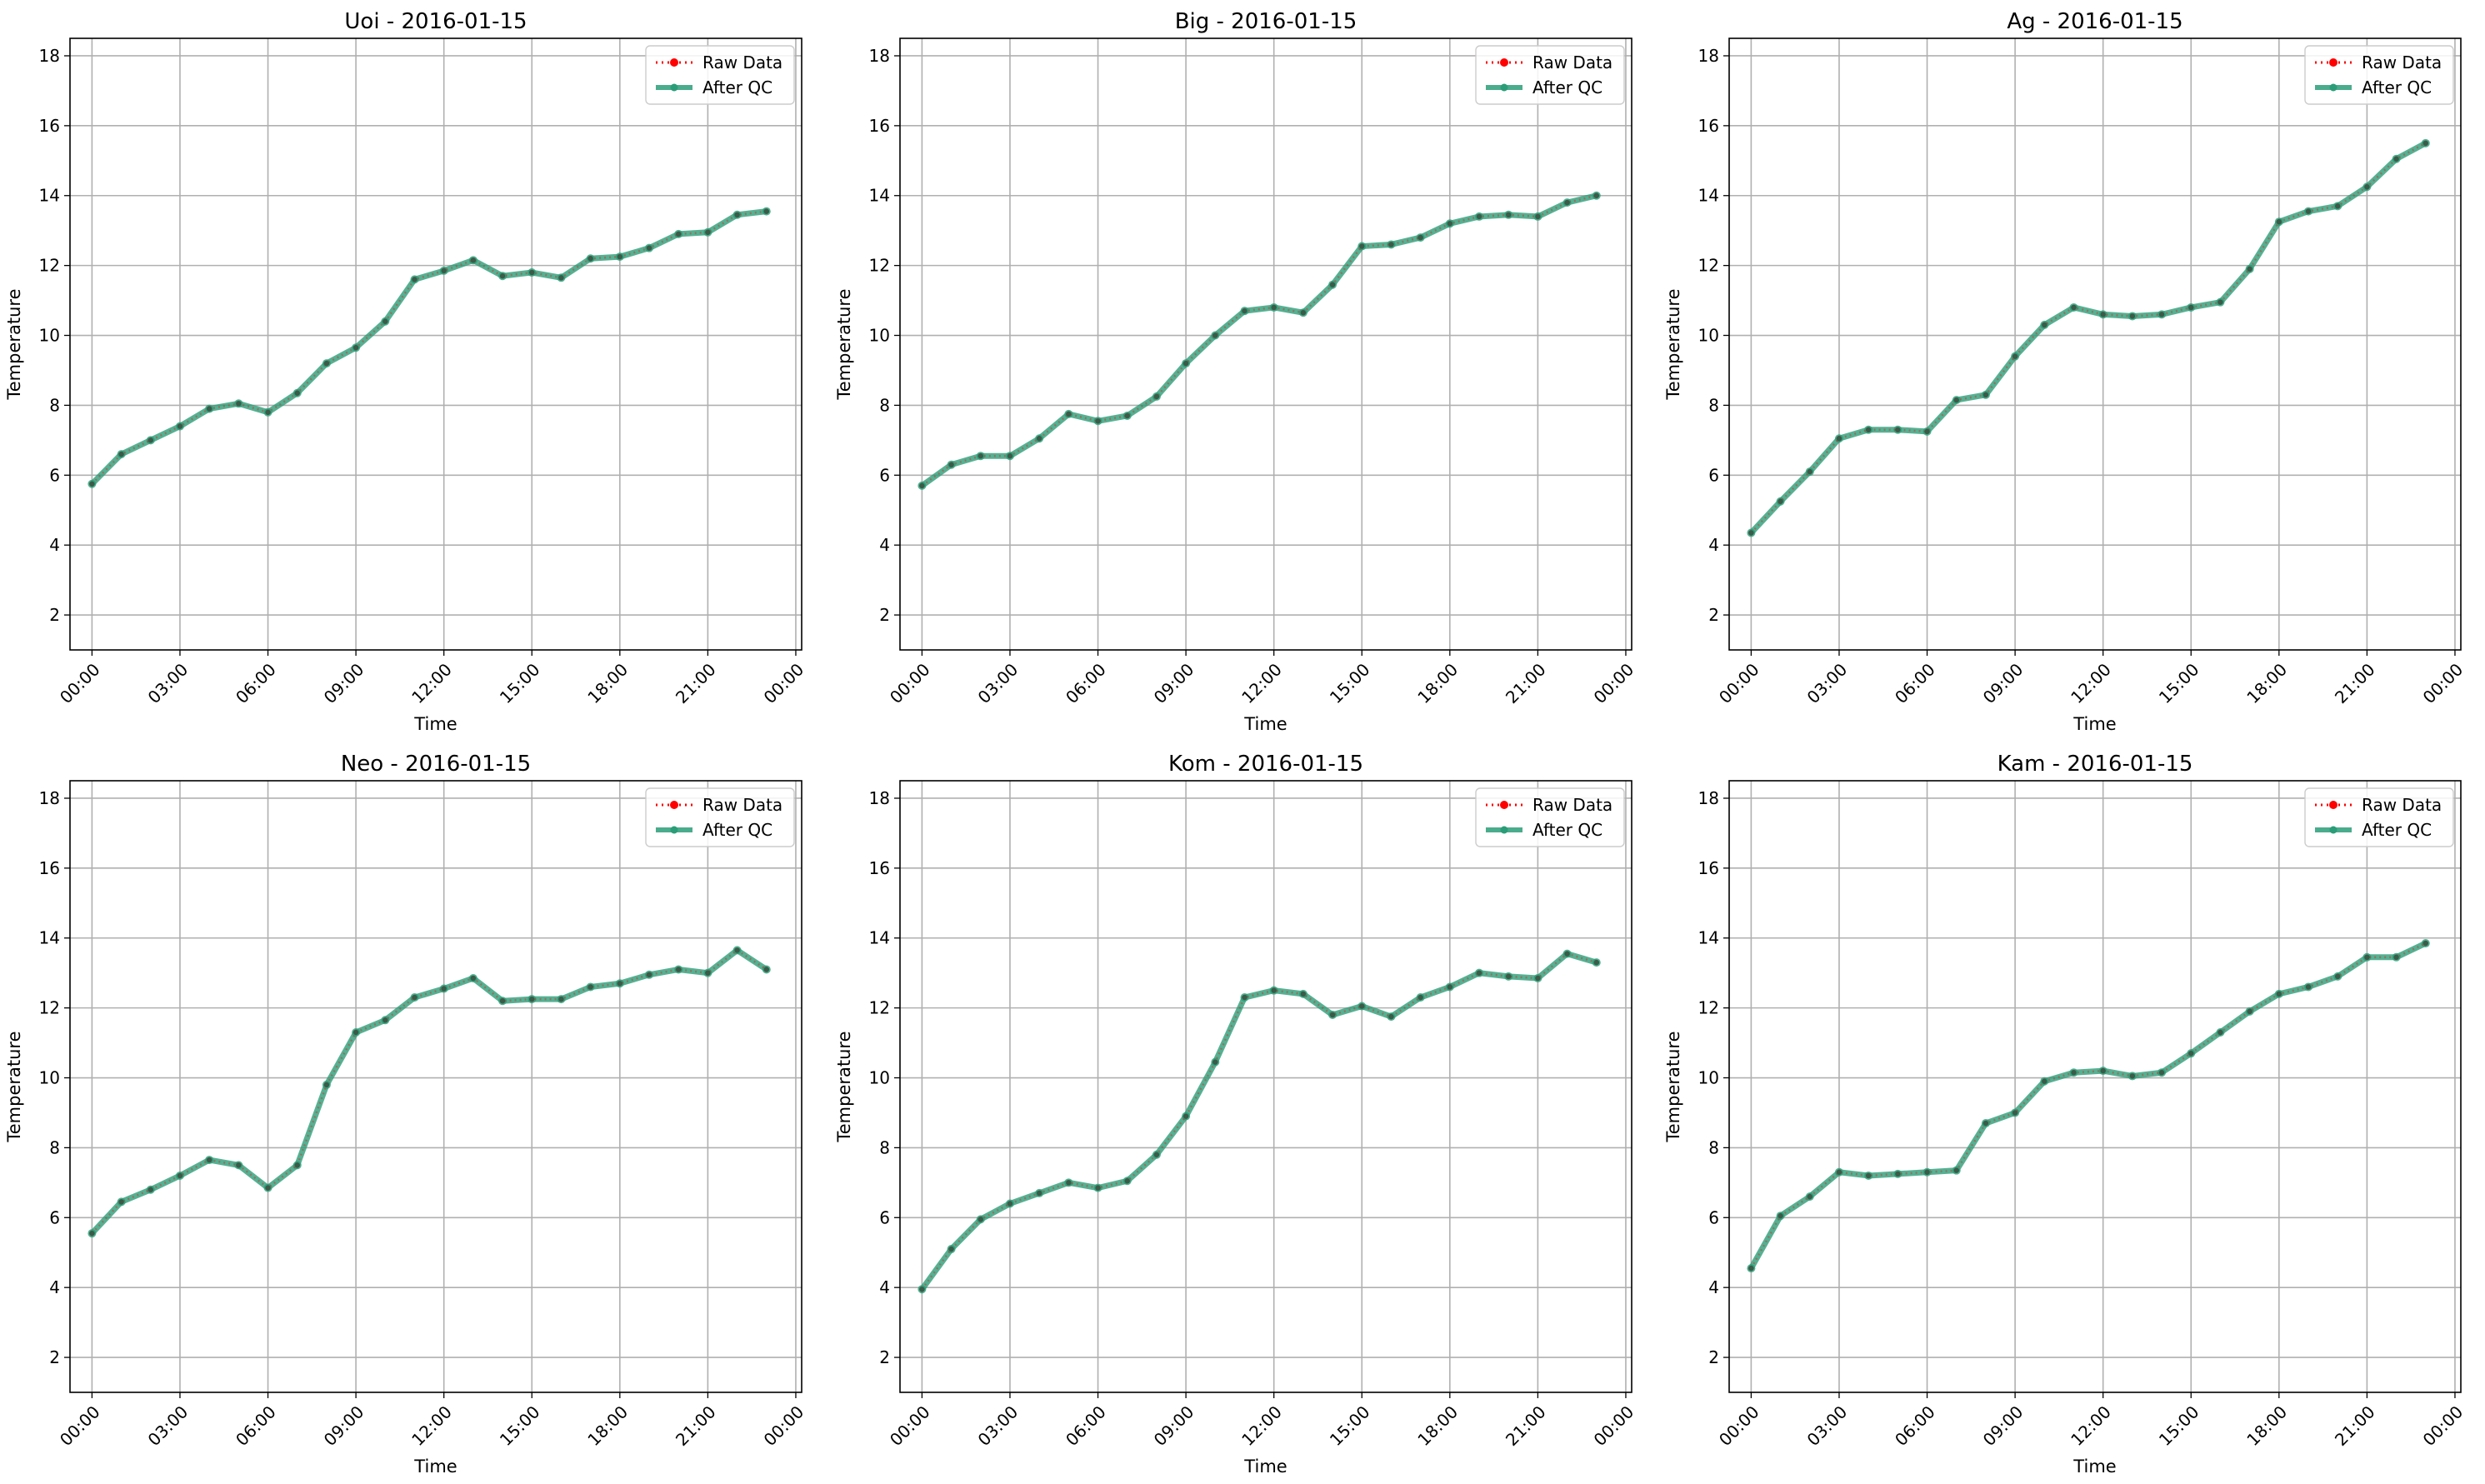 The width and height of the screenshot is (2485, 1484). Describe the element at coordinates (2088, 1105) in the screenshot. I see `series-line-raw-data` at that location.